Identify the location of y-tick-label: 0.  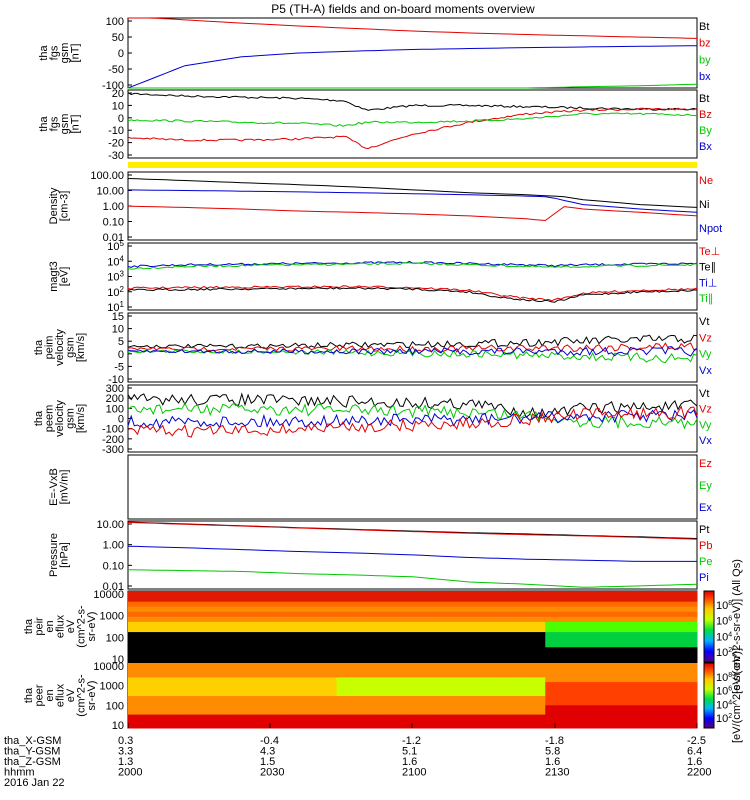
(121, 54).